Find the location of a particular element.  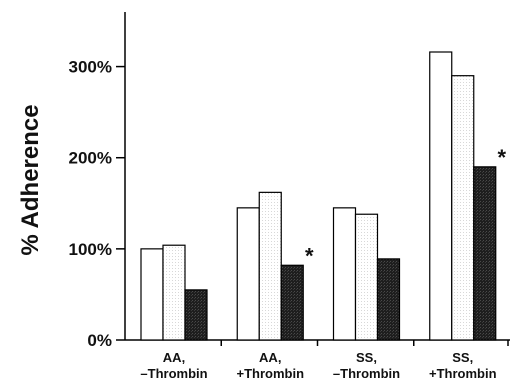

y-tick-label: 100% is located at coordinates (90, 249).